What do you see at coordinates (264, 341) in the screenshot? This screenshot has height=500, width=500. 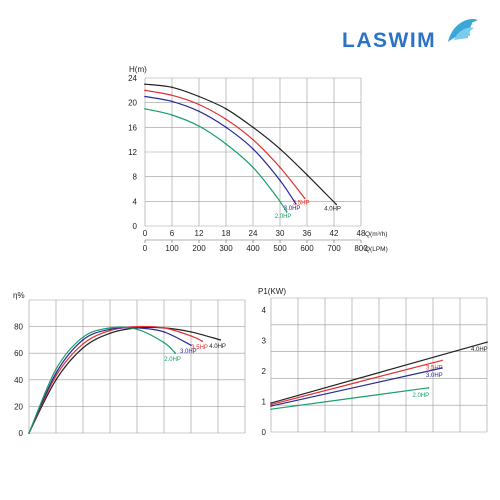 I see `y-tick-label: 3` at bounding box center [264, 341].